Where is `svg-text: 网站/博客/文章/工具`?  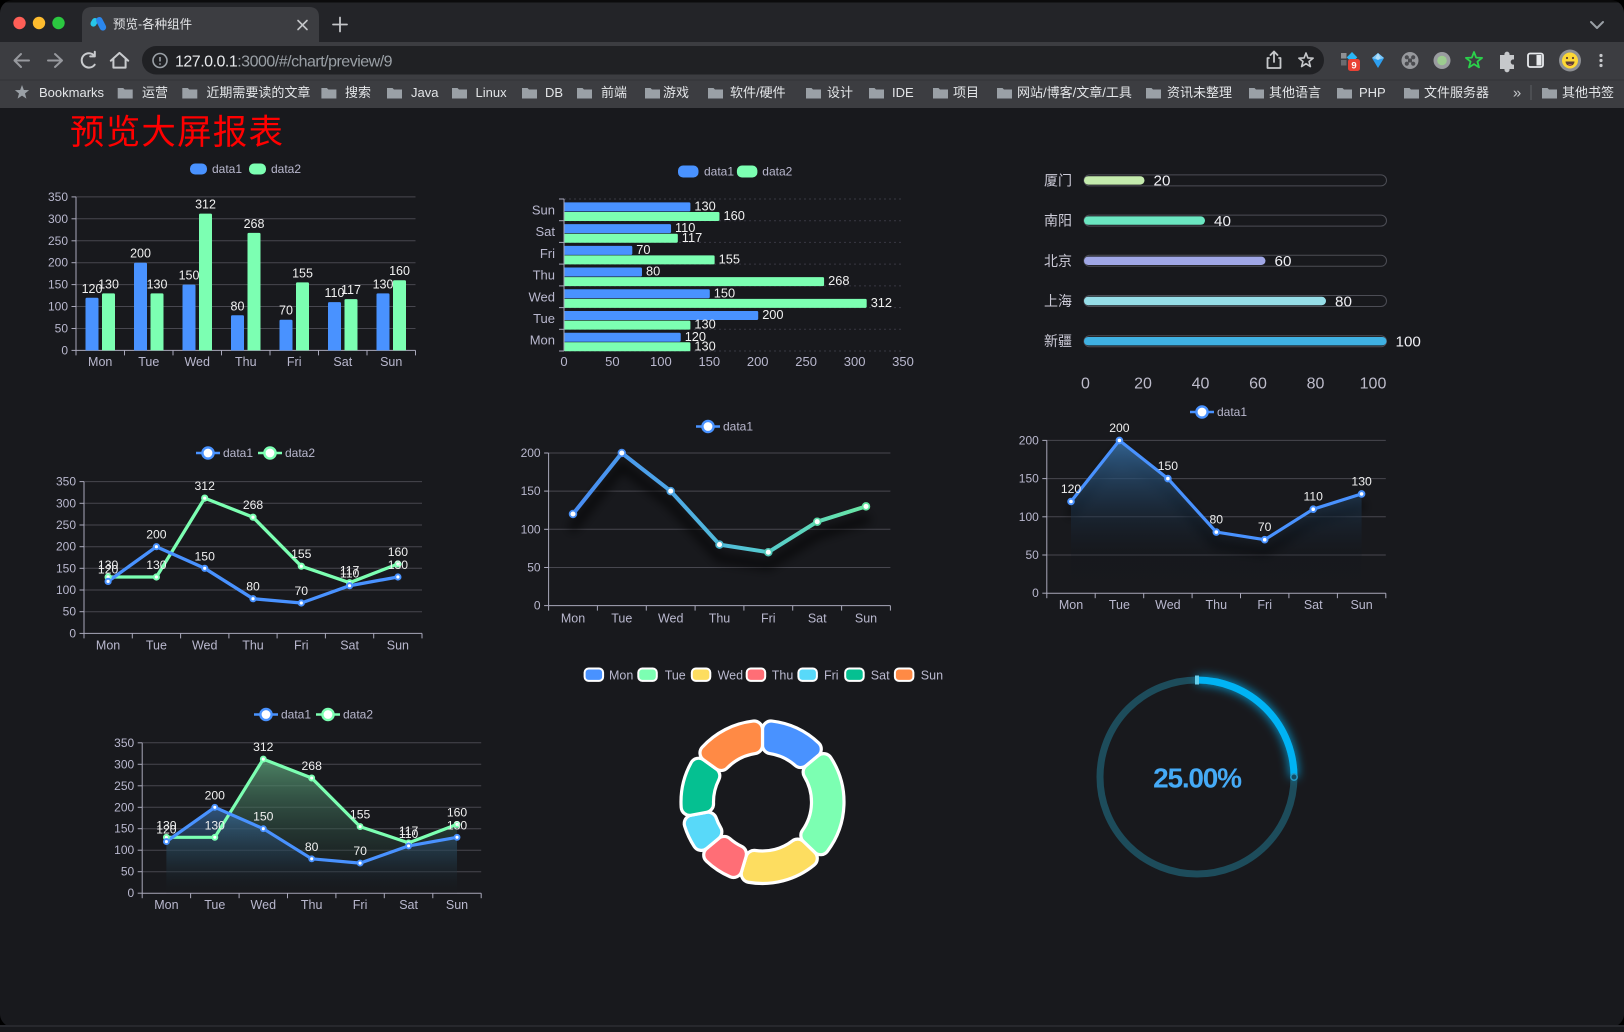 svg-text: 网站/博客/文章/工具 is located at coordinates (1074, 92).